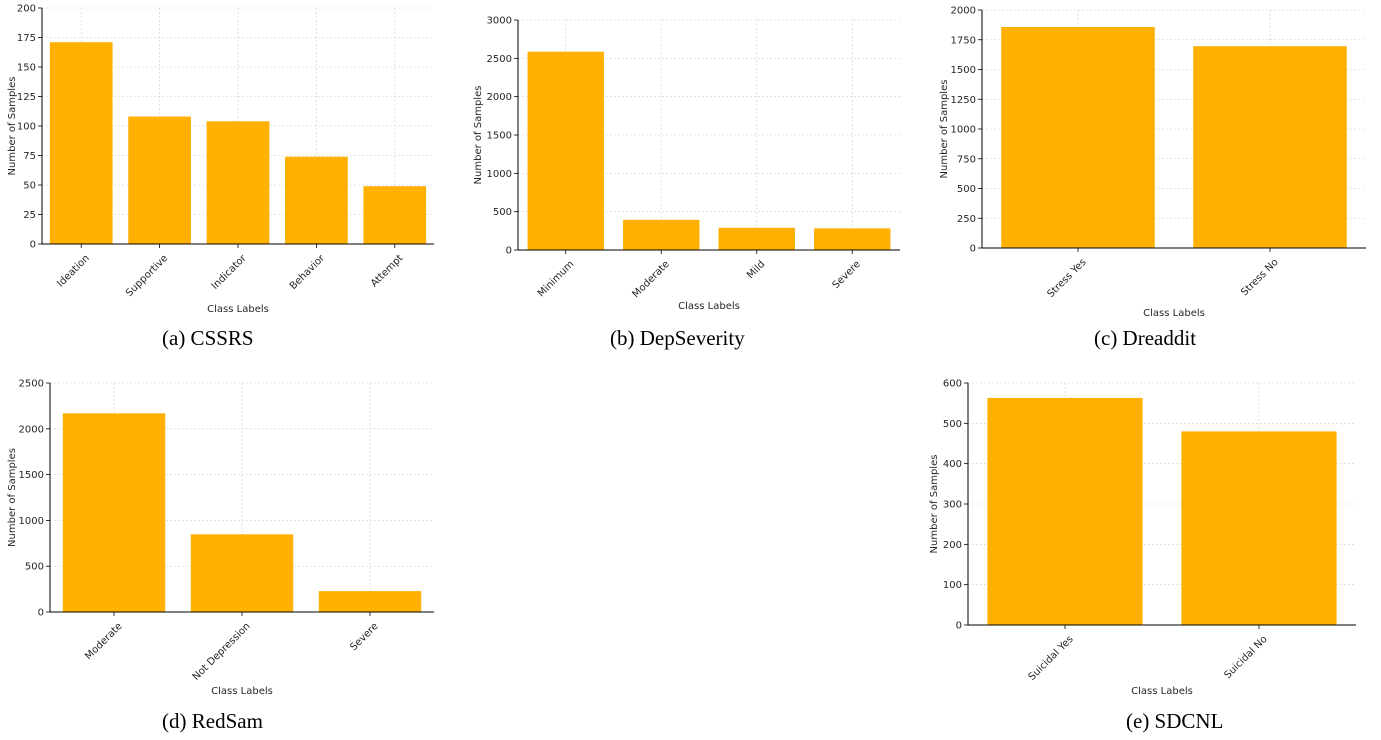 The width and height of the screenshot is (1381, 740). Describe the element at coordinates (1245, 657) in the screenshot. I see `x-tick-label: Suicidal No` at that location.